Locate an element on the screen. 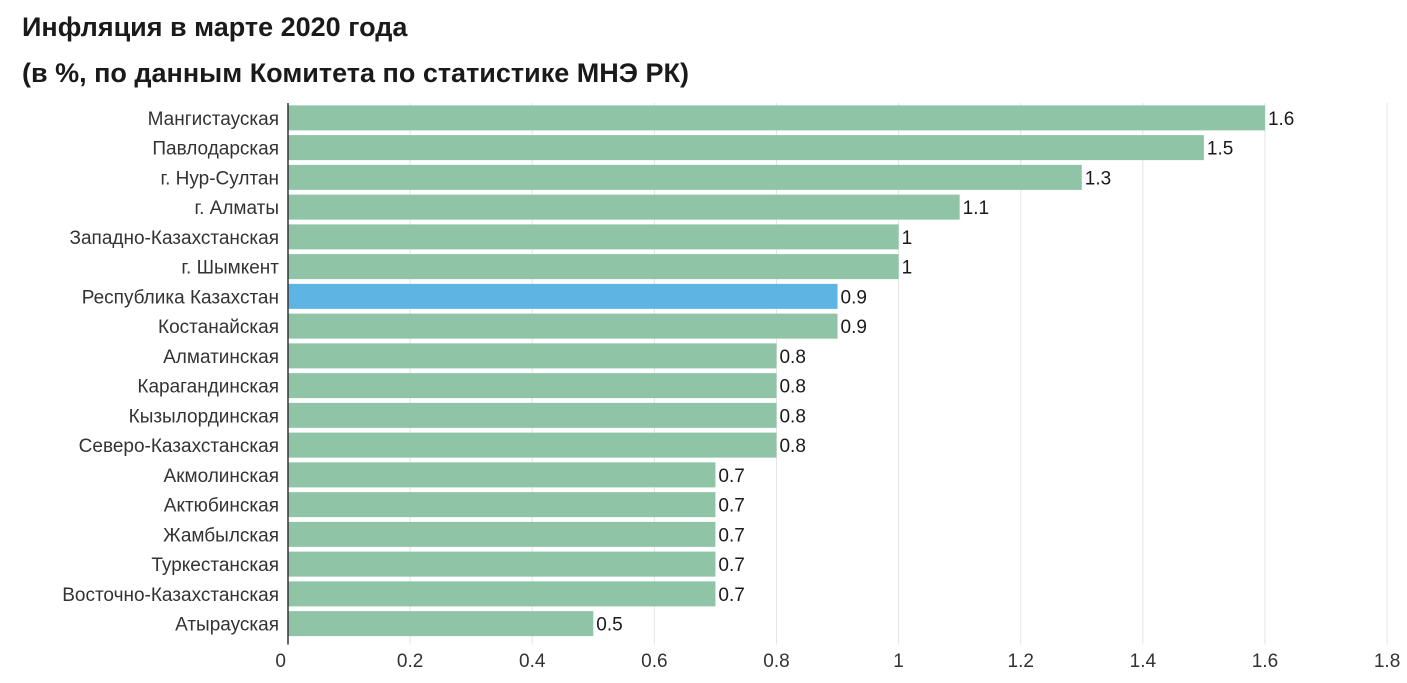 Image resolution: width=1407 pixels, height=683 pixels. x-tick-label: 1.2 is located at coordinates (1021, 661).